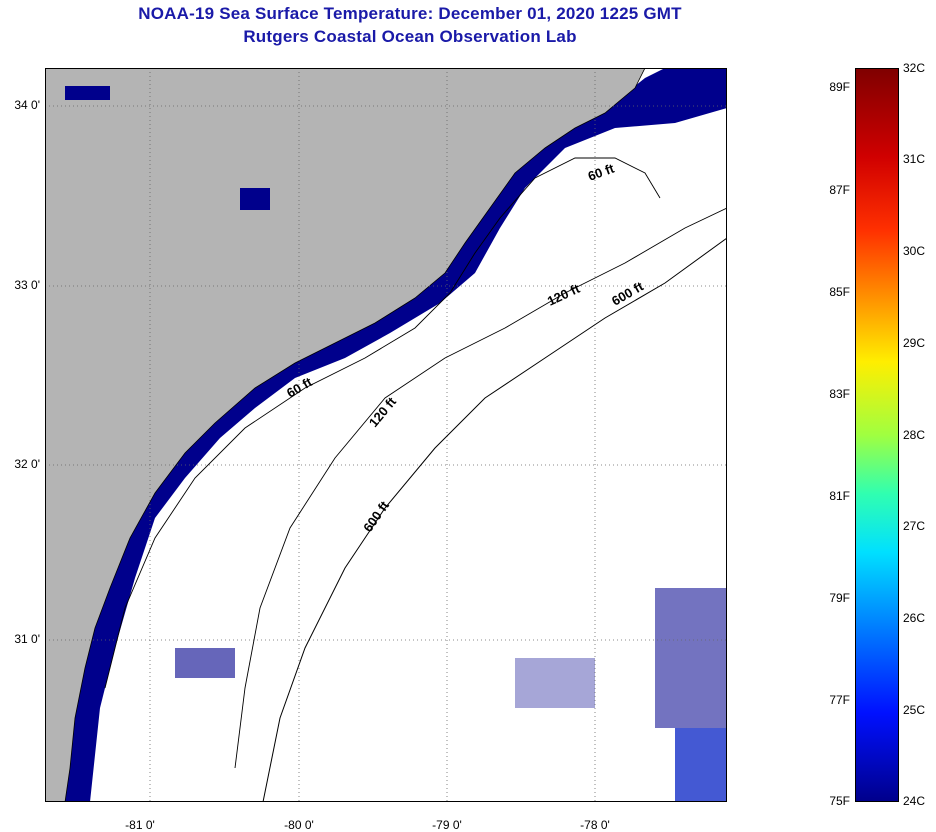 The width and height of the screenshot is (936, 832). I want to click on colorbar-celsius-label: 29C, so click(914, 343).